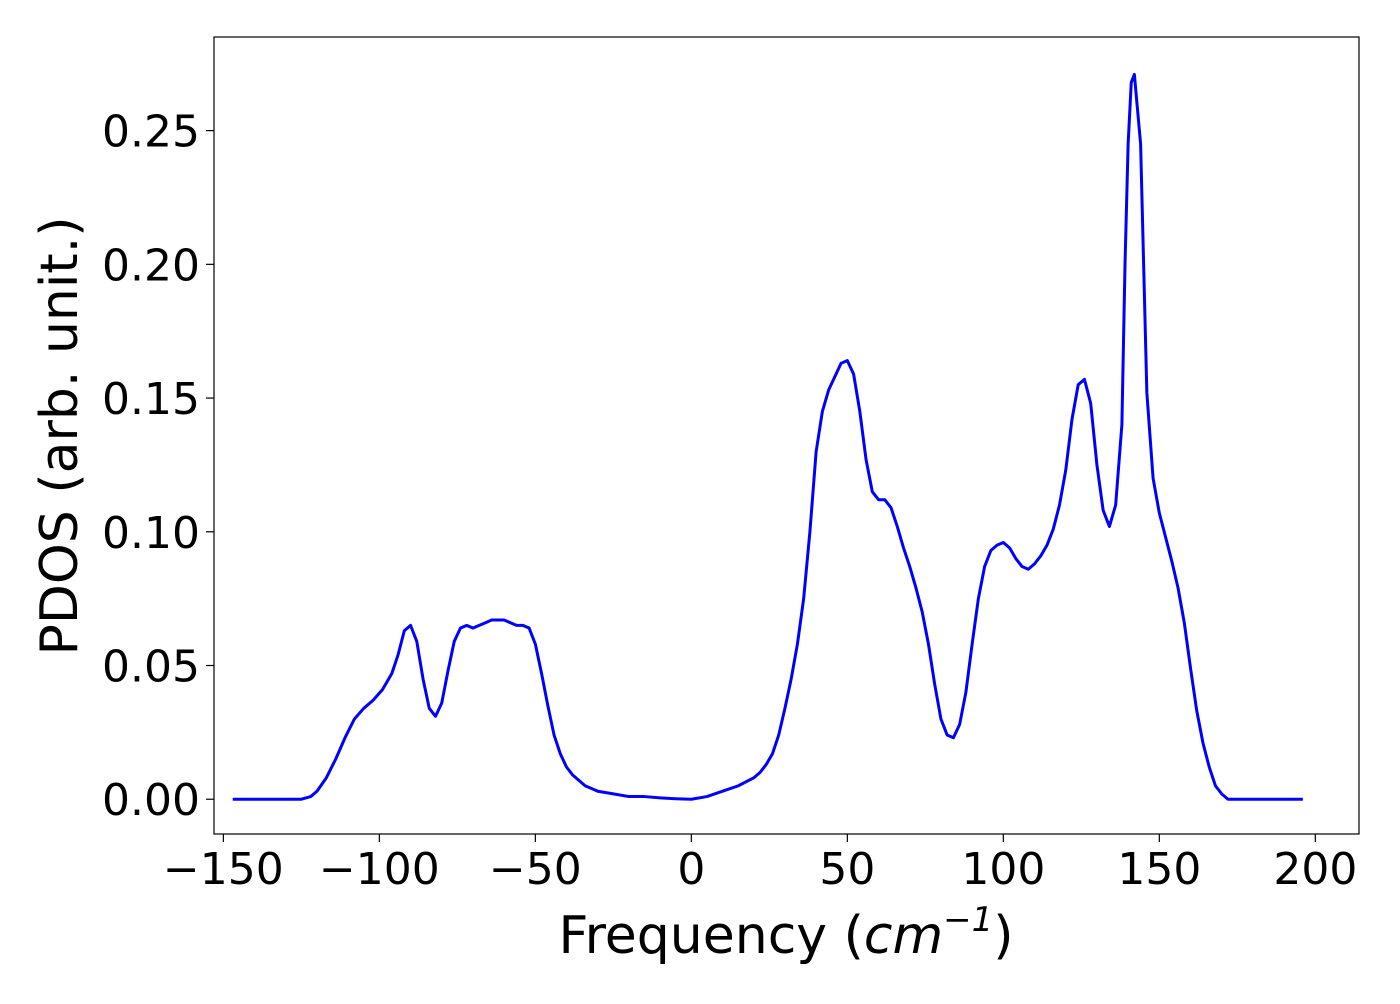 The width and height of the screenshot is (1400, 1004). What do you see at coordinates (379, 869) in the screenshot?
I see `x-tick-label: −100` at bounding box center [379, 869].